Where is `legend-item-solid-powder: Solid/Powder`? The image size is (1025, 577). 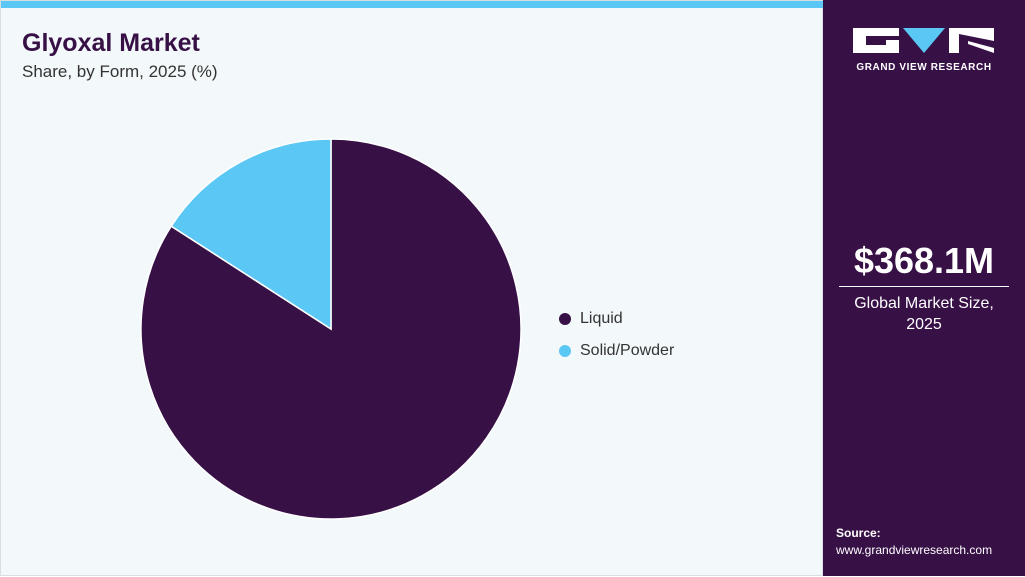
legend-item-solid-powder: Solid/Powder is located at coordinates (616, 351).